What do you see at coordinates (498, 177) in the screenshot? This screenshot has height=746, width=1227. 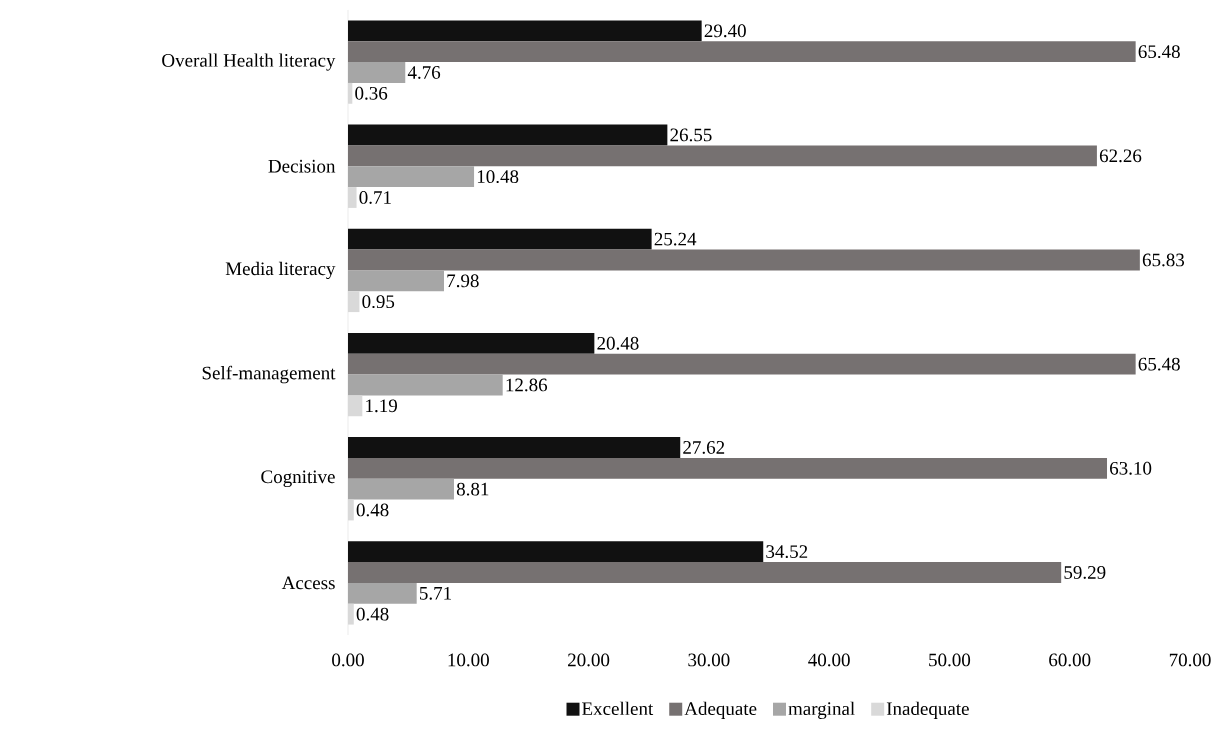 I see `data-label: 10.48` at bounding box center [498, 177].